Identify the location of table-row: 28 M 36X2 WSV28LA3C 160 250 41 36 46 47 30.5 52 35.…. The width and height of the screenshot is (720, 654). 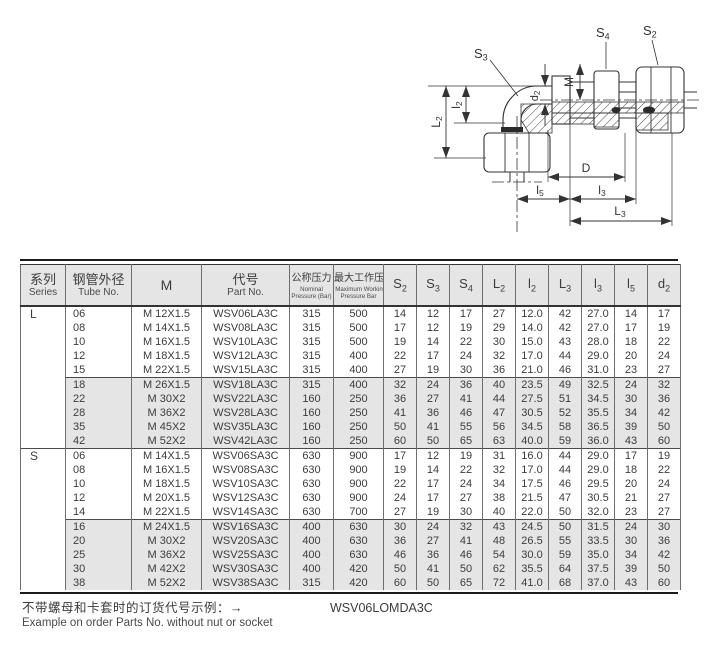
(351, 413).